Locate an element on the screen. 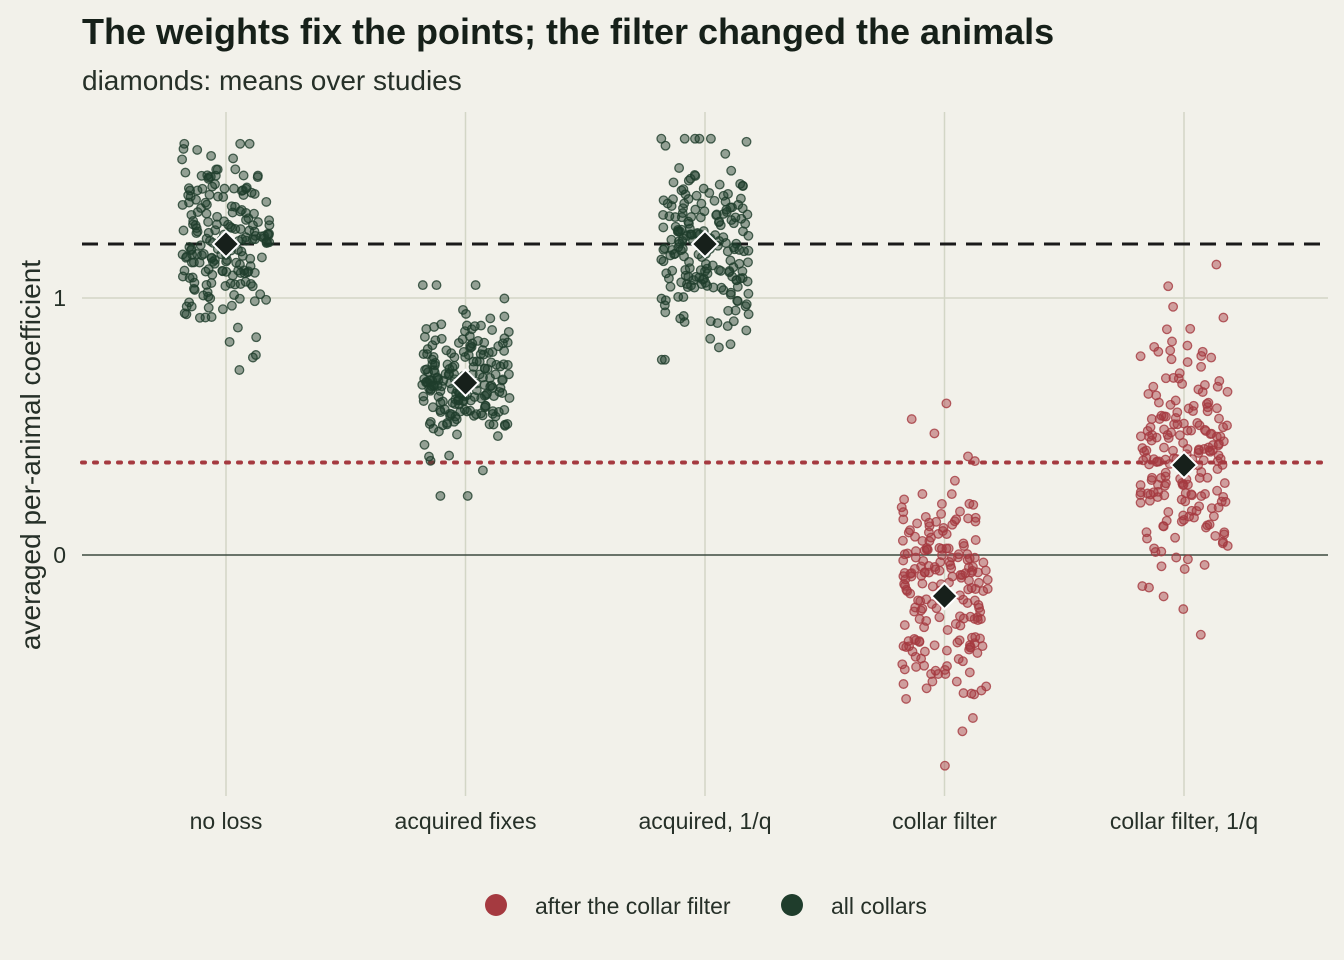  y-tick-label: 0 is located at coordinates (59, 555).